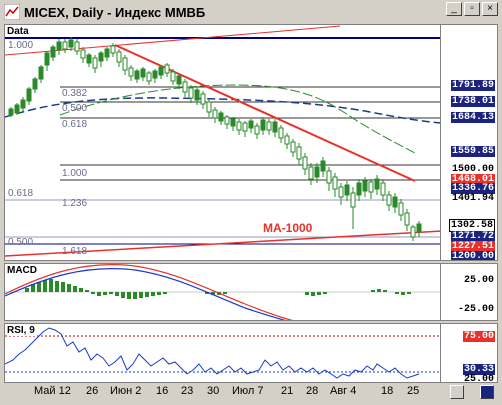 Image resolution: width=502 pixels, height=405 pixels. I want to click on date-label: Июн 2, so click(126, 391).